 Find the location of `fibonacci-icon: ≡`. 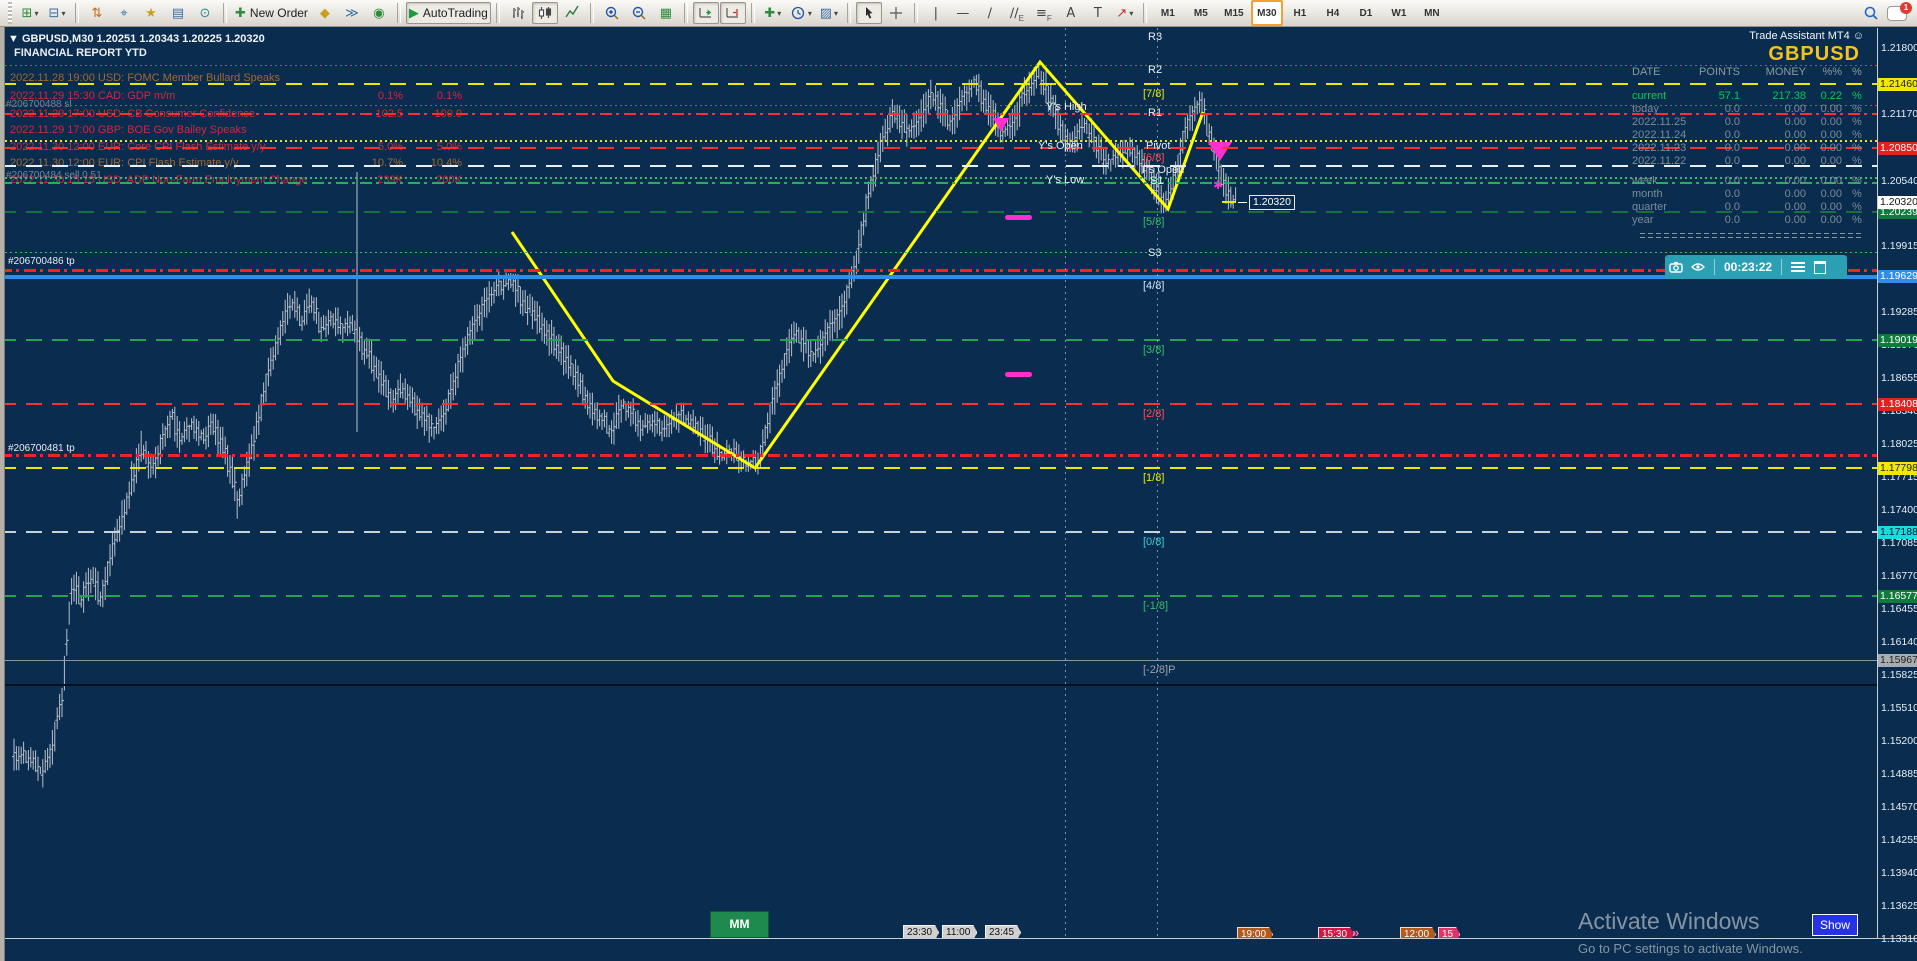

fibonacci-icon: ≡ is located at coordinates (1041, 13).